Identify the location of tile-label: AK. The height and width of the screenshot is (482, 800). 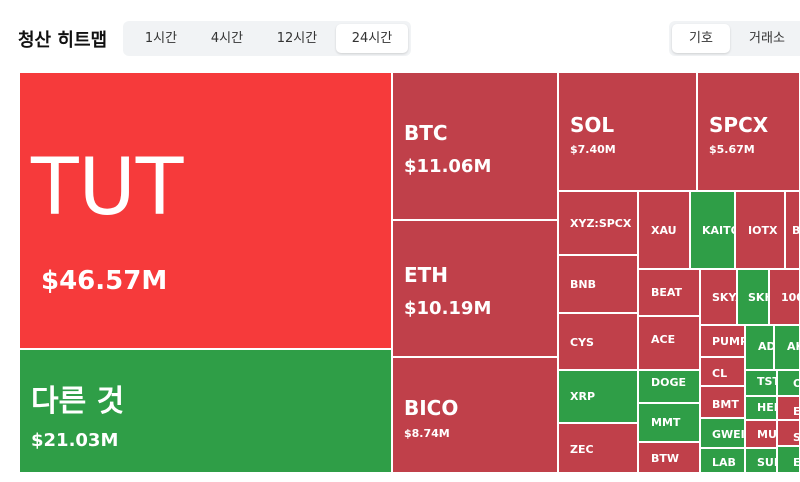
(793, 346).